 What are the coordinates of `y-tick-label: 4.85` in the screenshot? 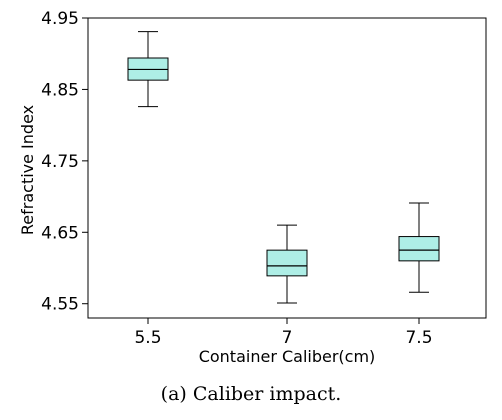 It's located at (60, 90).